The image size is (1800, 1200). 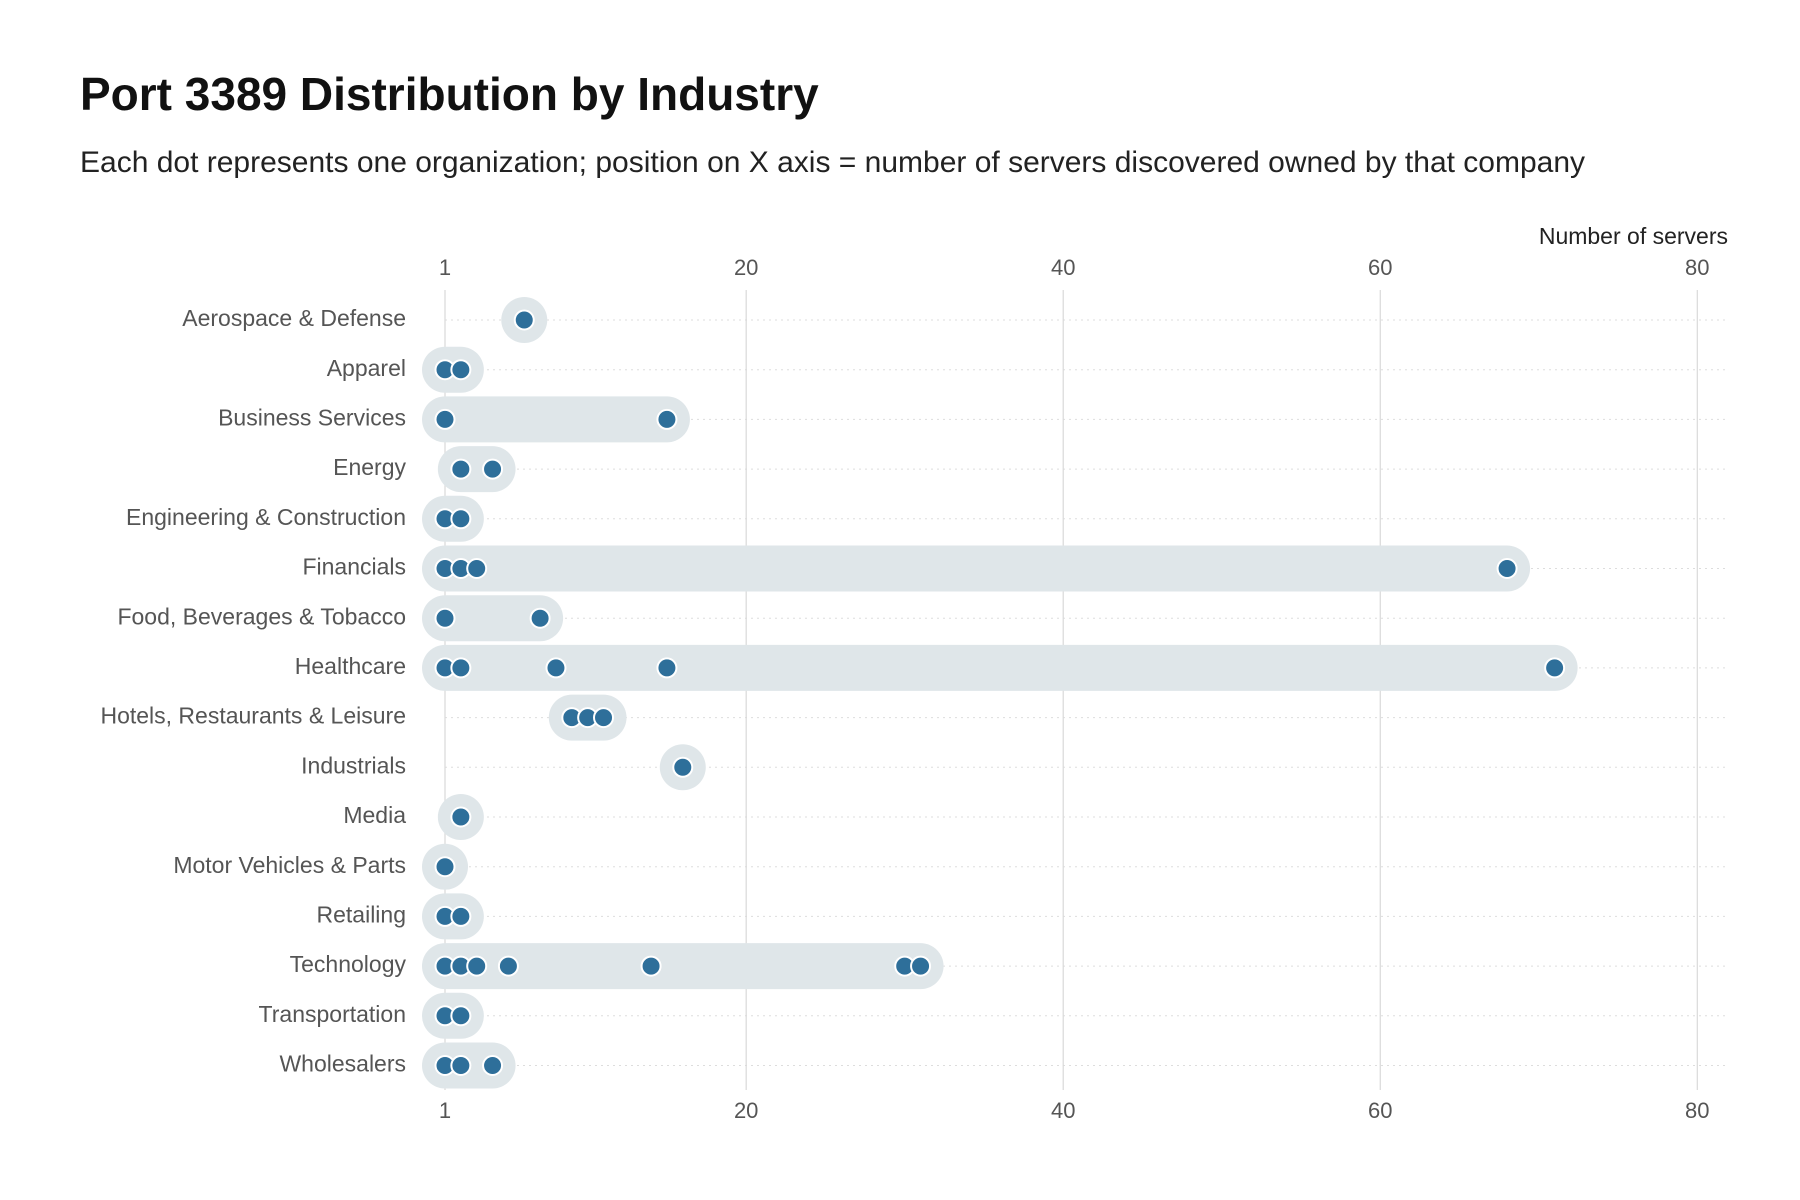 What do you see at coordinates (362, 914) in the screenshot?
I see `category-label: Retailing` at bounding box center [362, 914].